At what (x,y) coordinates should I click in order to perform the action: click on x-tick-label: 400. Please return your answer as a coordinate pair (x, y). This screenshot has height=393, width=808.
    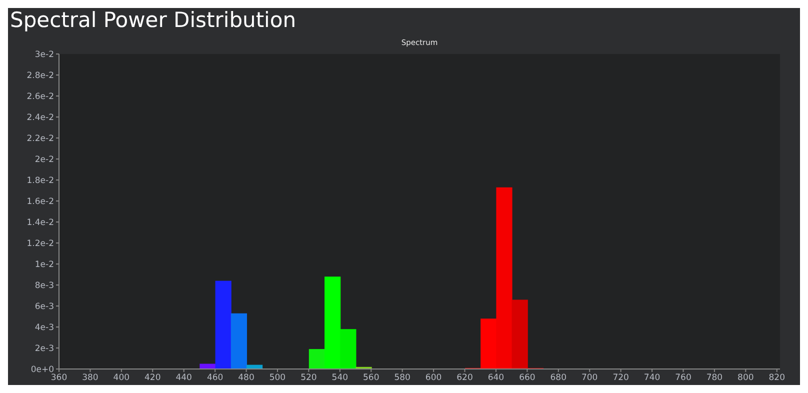
    Looking at the image, I should click on (121, 378).